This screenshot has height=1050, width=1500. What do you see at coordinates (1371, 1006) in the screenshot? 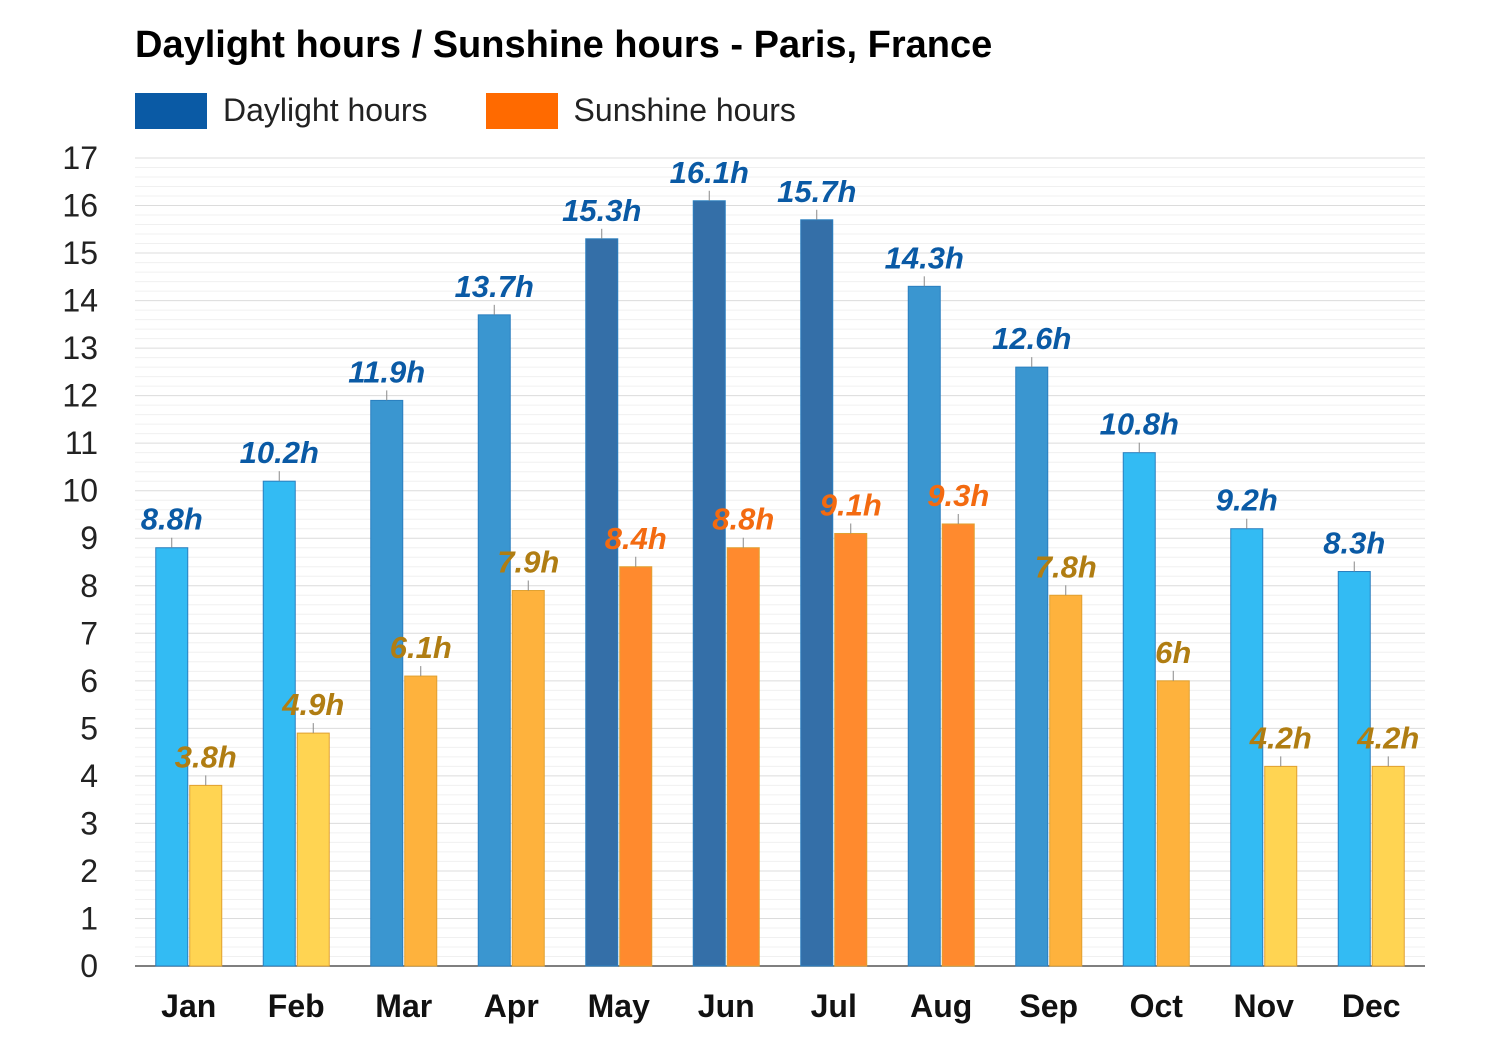
I see `x-tick-label: Dec` at bounding box center [1371, 1006].